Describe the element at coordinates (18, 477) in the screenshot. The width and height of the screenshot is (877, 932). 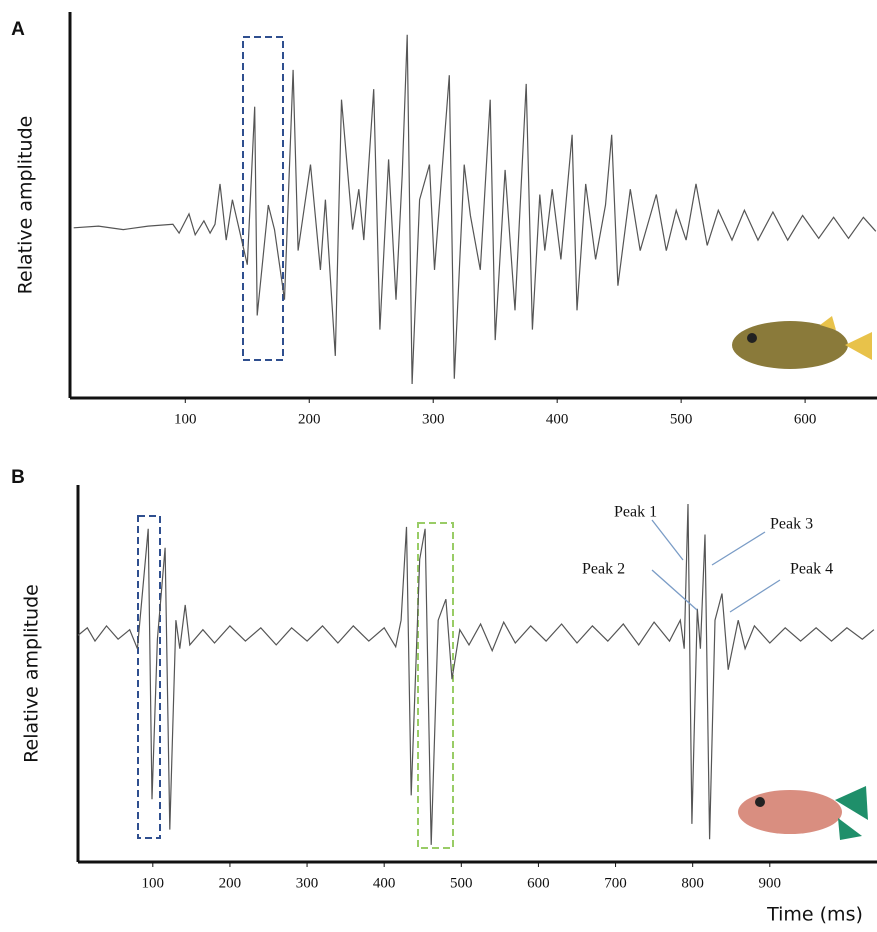
I see `panel-label: B` at that location.